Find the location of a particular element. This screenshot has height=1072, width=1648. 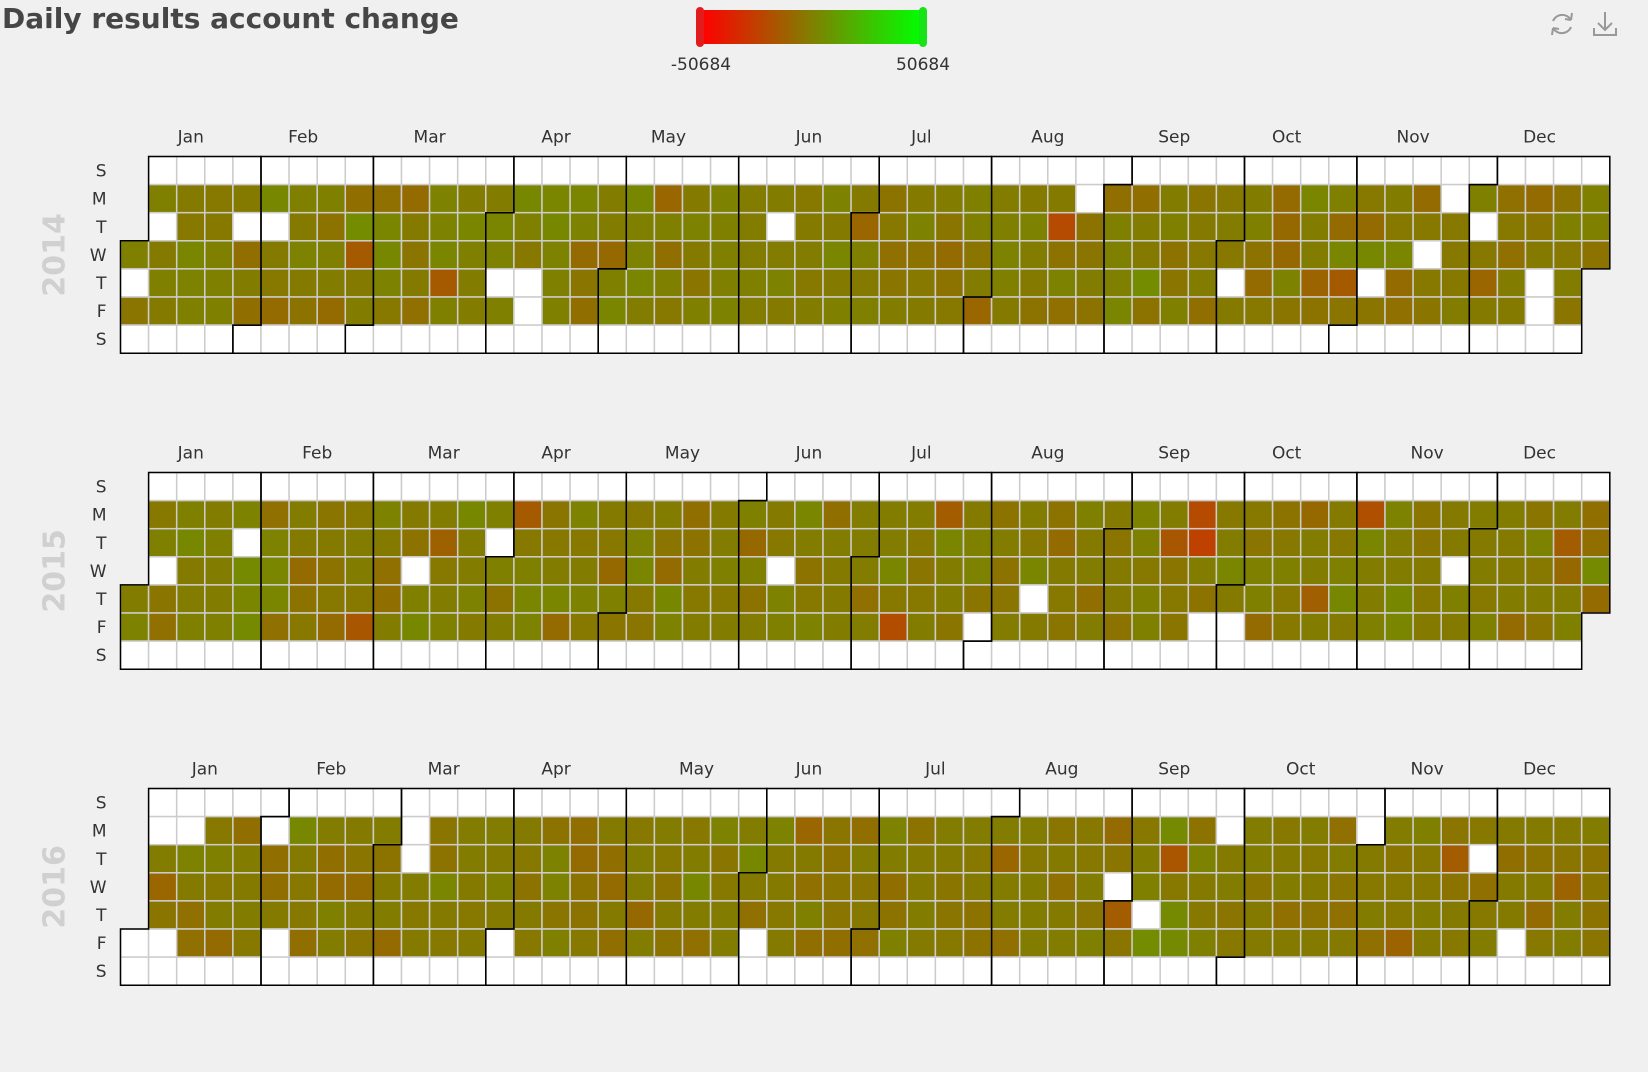

year-label: 2014 is located at coordinates (55, 255).